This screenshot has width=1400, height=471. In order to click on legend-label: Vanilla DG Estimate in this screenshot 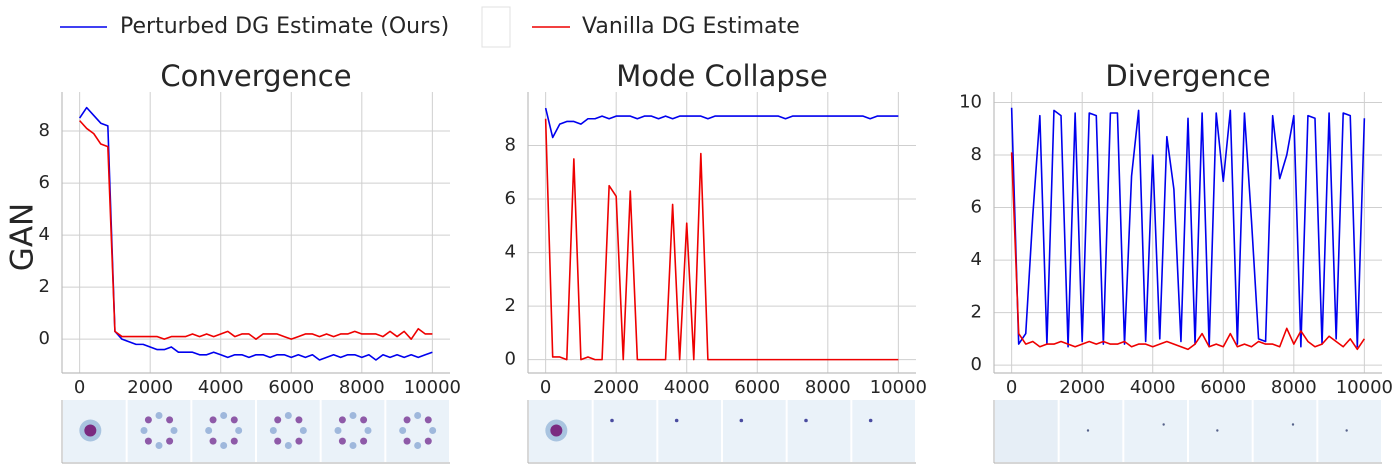, I will do `click(691, 26)`.